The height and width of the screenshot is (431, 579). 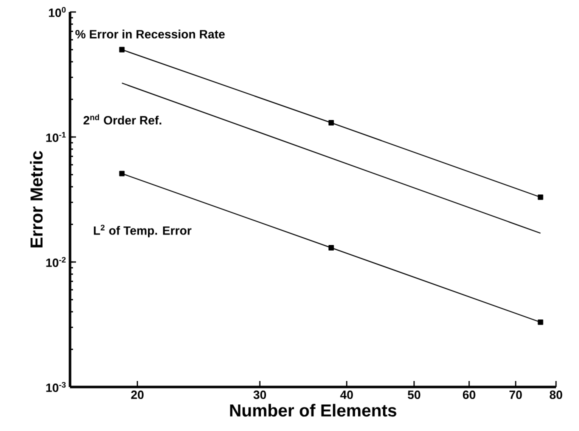 I want to click on y-tick-label: 10$^{0}$, so click(x=57, y=12).